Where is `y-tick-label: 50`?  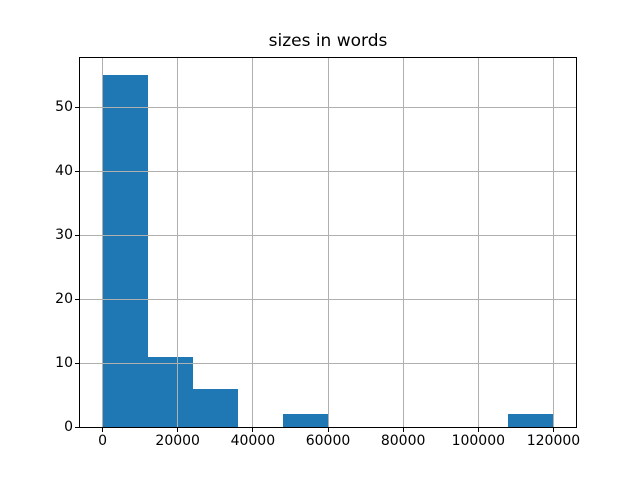 y-tick-label: 50 is located at coordinates (64, 107).